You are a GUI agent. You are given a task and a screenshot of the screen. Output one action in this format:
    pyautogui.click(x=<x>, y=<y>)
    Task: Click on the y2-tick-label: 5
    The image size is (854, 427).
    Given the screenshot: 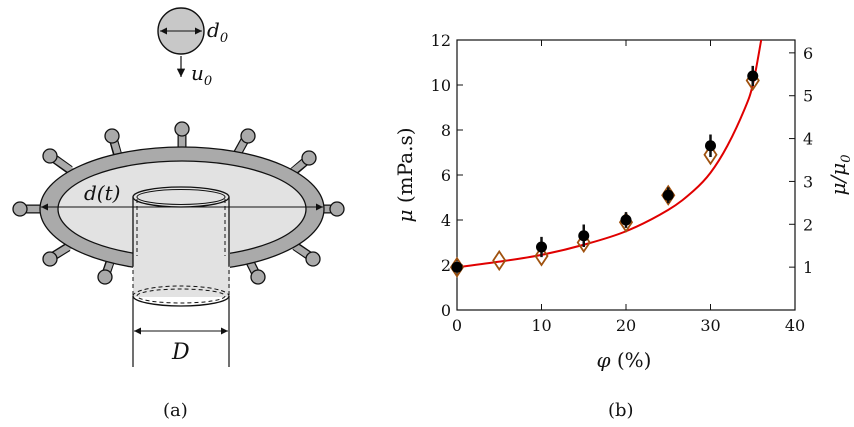 What is the action you would take?
    pyautogui.click(x=808, y=96)
    